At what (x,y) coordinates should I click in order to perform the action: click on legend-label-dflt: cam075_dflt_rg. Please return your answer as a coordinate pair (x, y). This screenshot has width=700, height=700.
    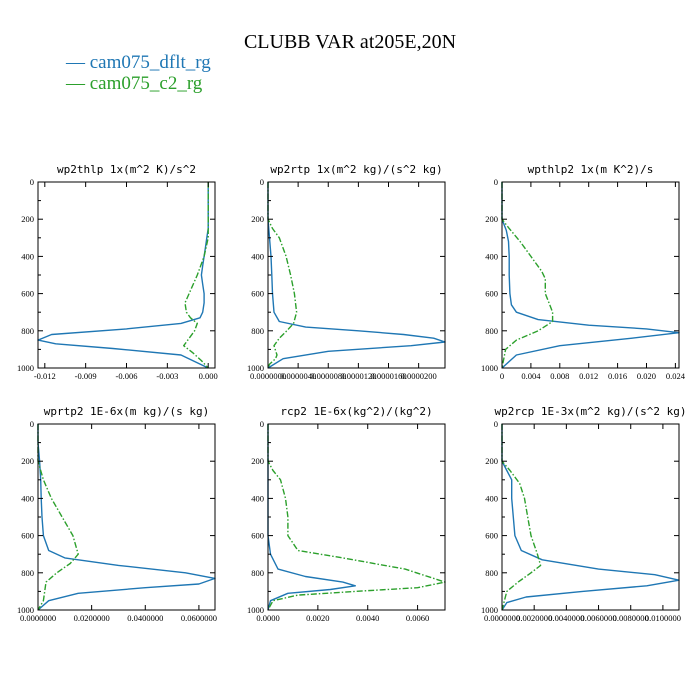
    Looking at the image, I should click on (151, 62).